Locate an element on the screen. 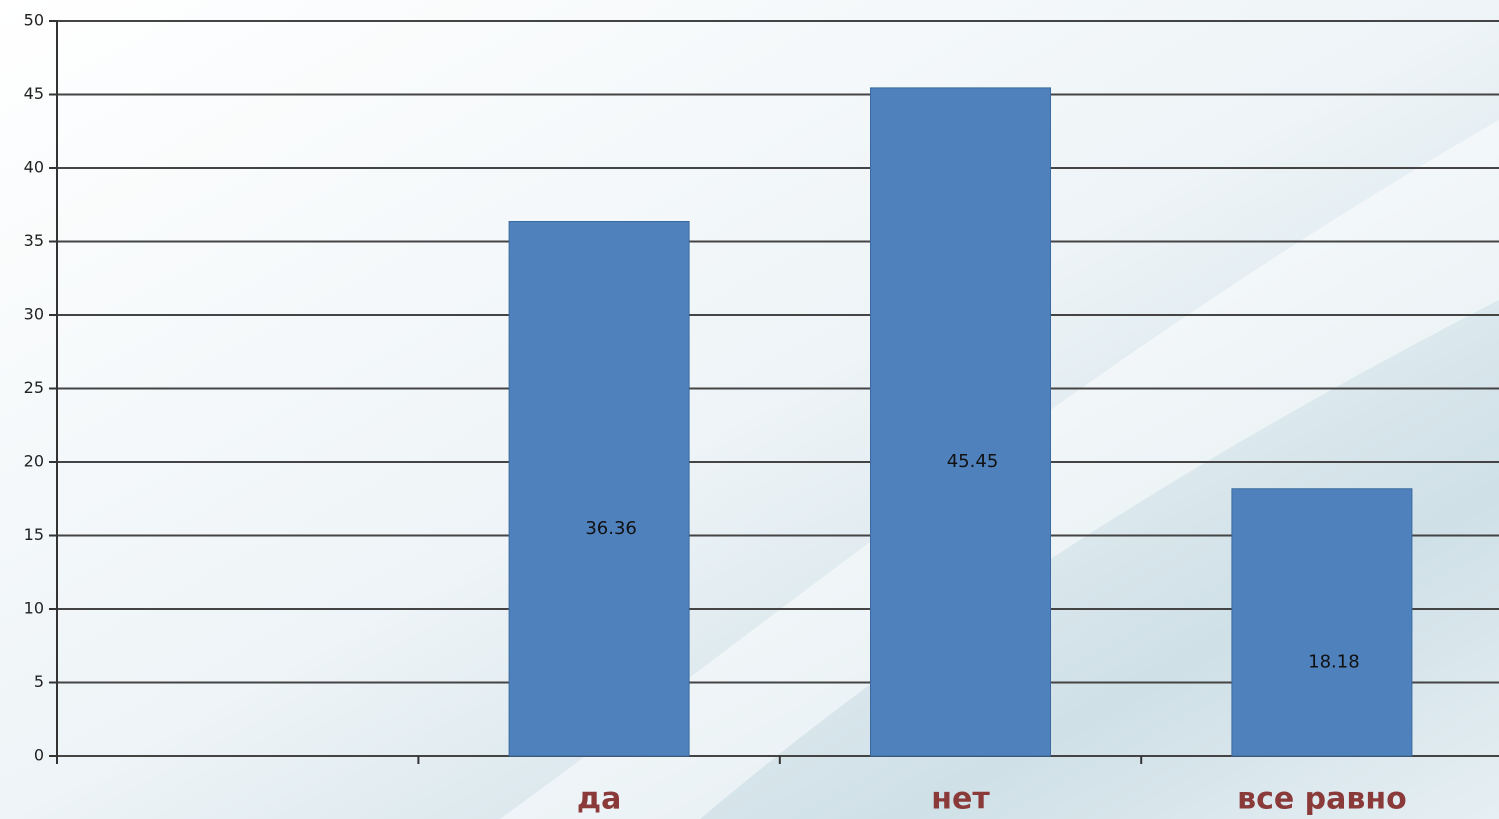 The width and height of the screenshot is (1499, 819). x-tick-label: нет is located at coordinates (960, 799).